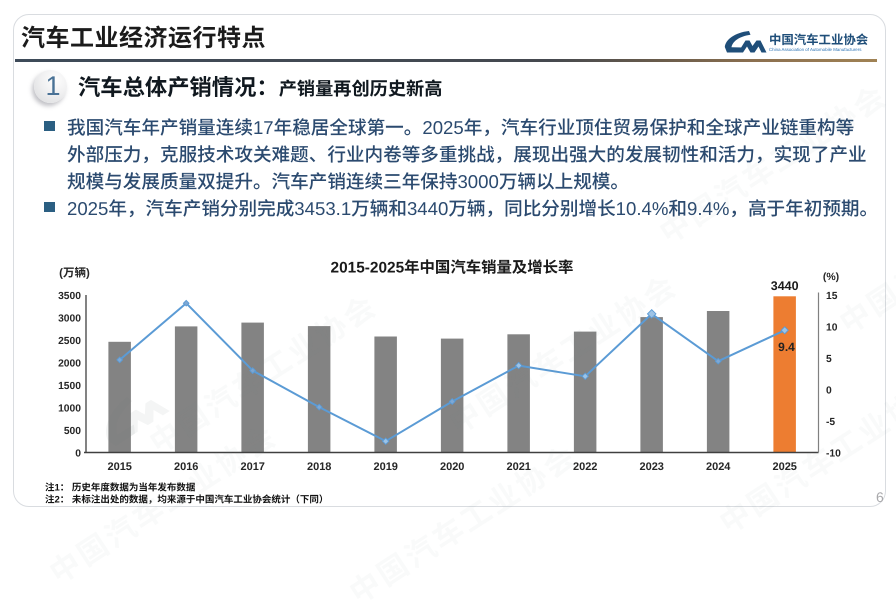 Image resolution: width=896 pixels, height=612 pixels. Describe the element at coordinates (69, 386) in the screenshot. I see `svg-text: 1500` at that location.